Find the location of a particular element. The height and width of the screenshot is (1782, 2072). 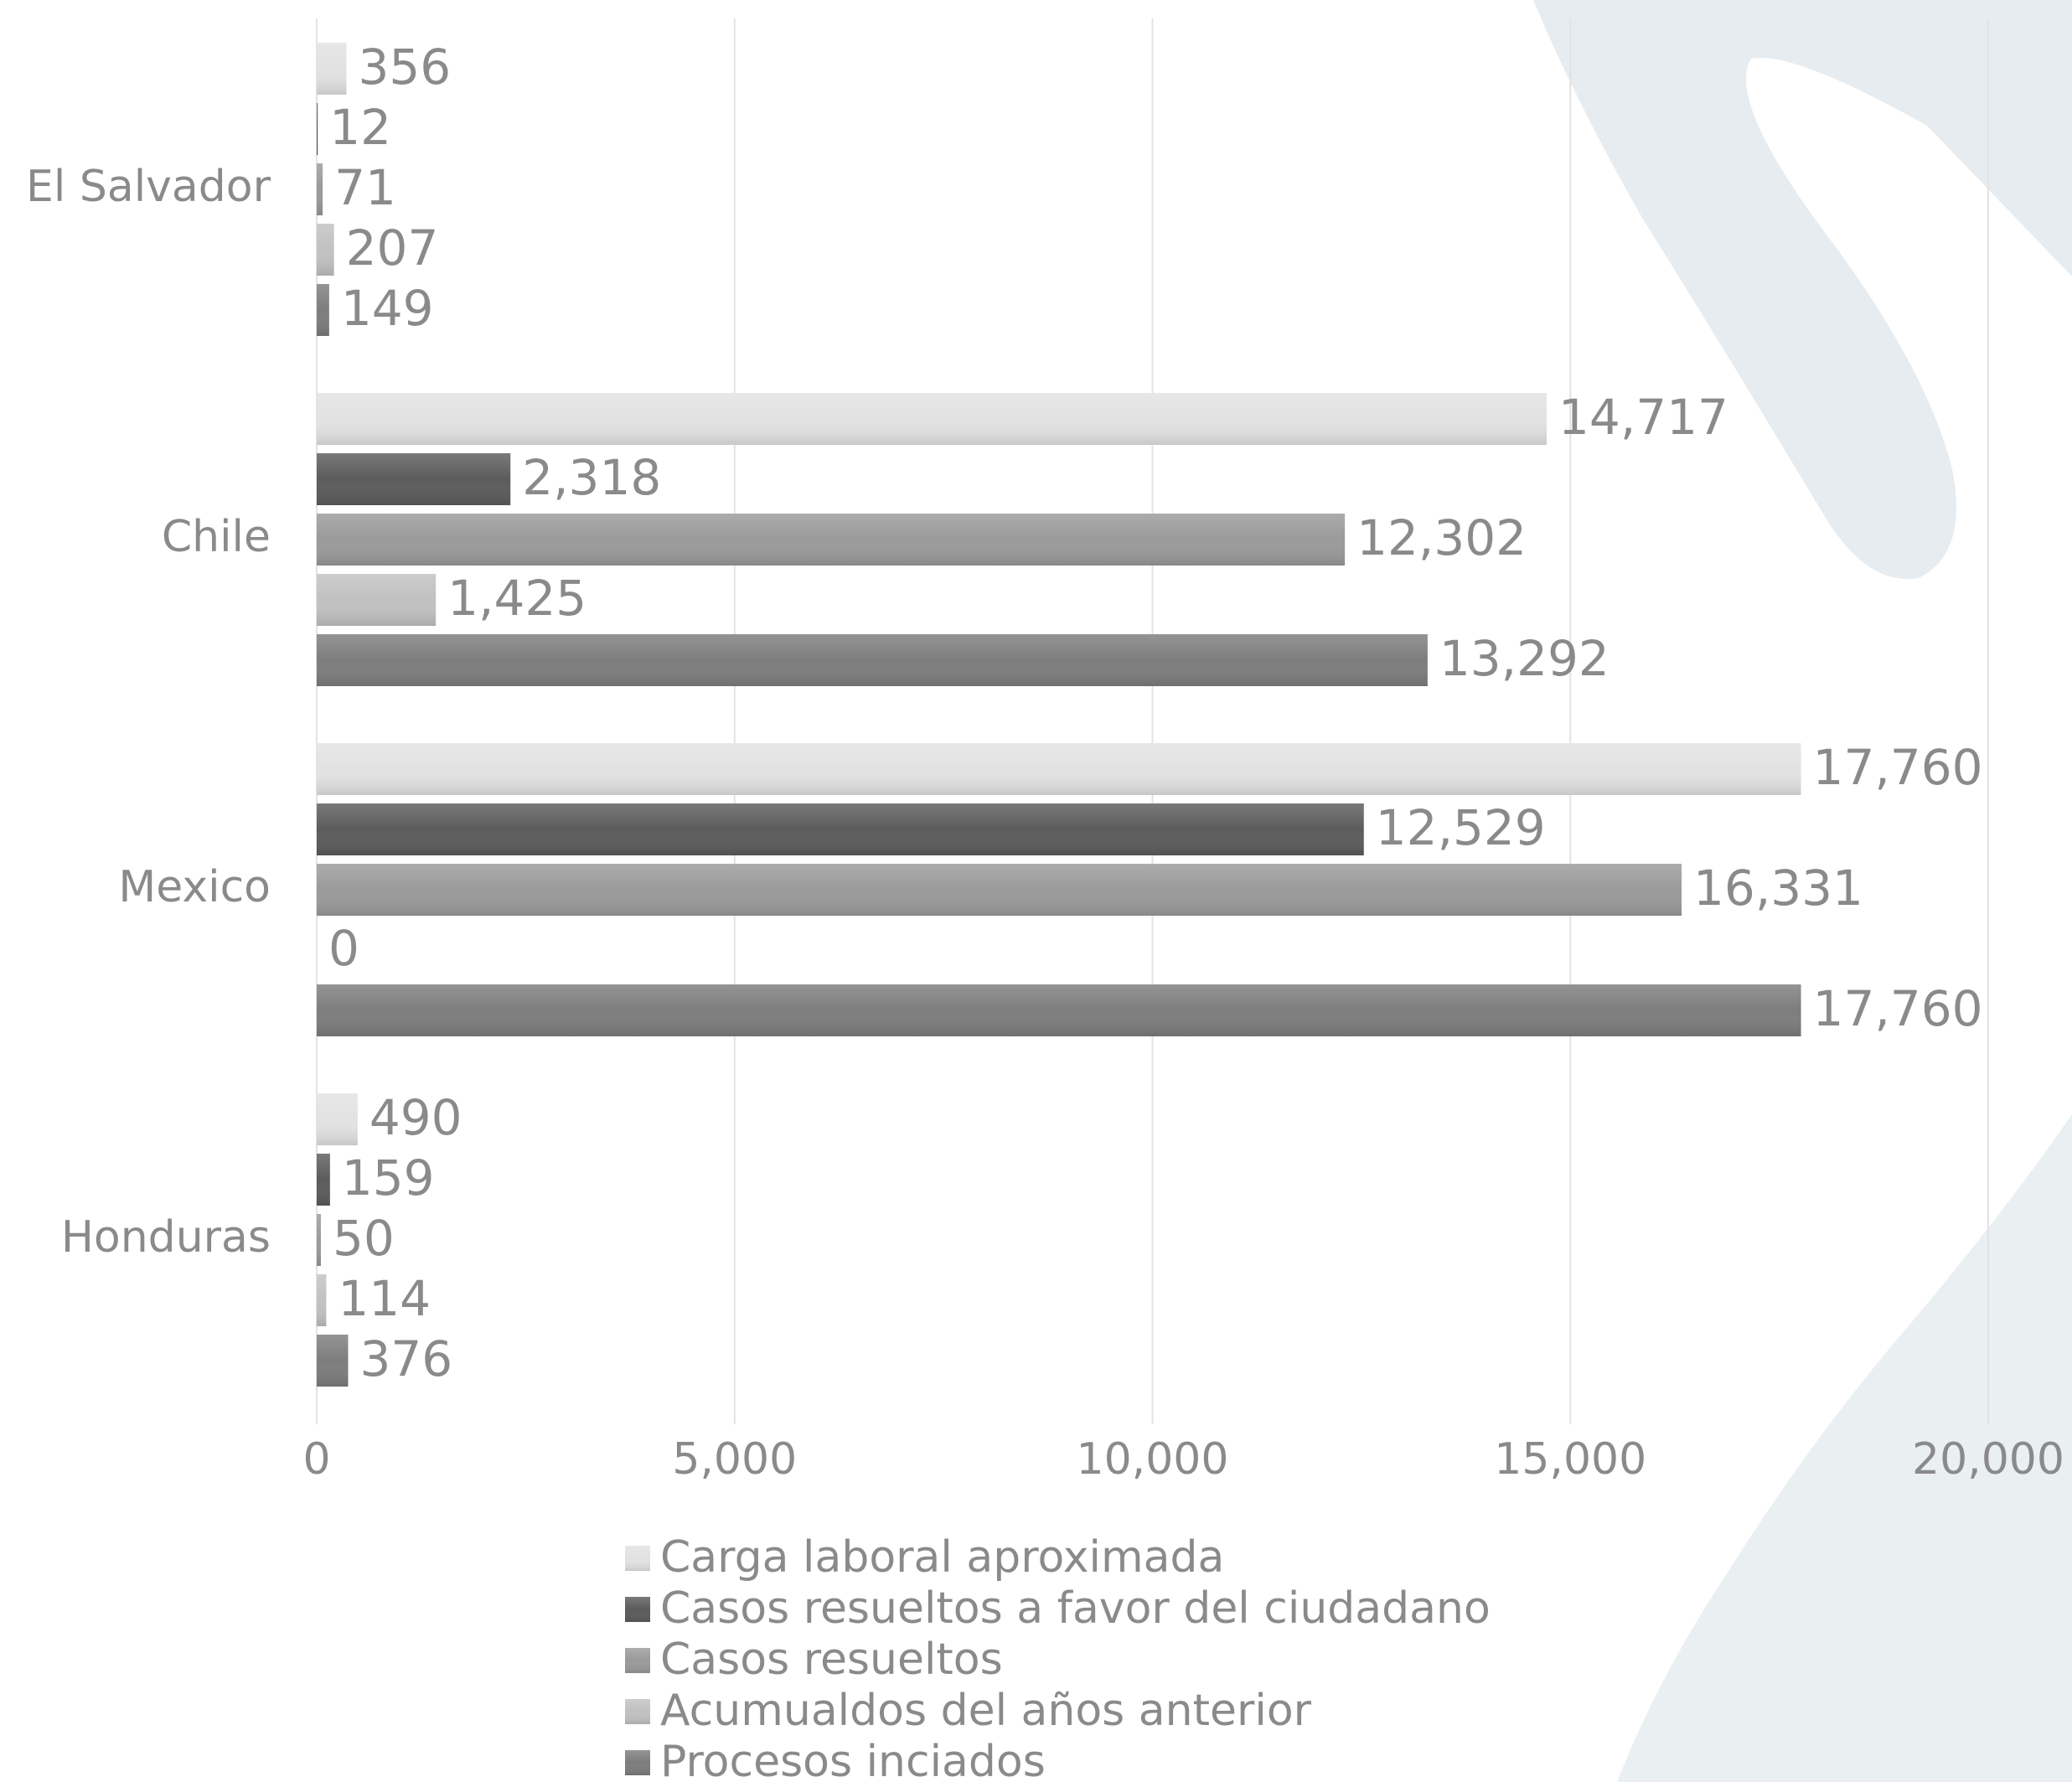

legend-item-acumualdos-del-anos-anterior: Acumualdos del años anterior is located at coordinates (968, 1711).